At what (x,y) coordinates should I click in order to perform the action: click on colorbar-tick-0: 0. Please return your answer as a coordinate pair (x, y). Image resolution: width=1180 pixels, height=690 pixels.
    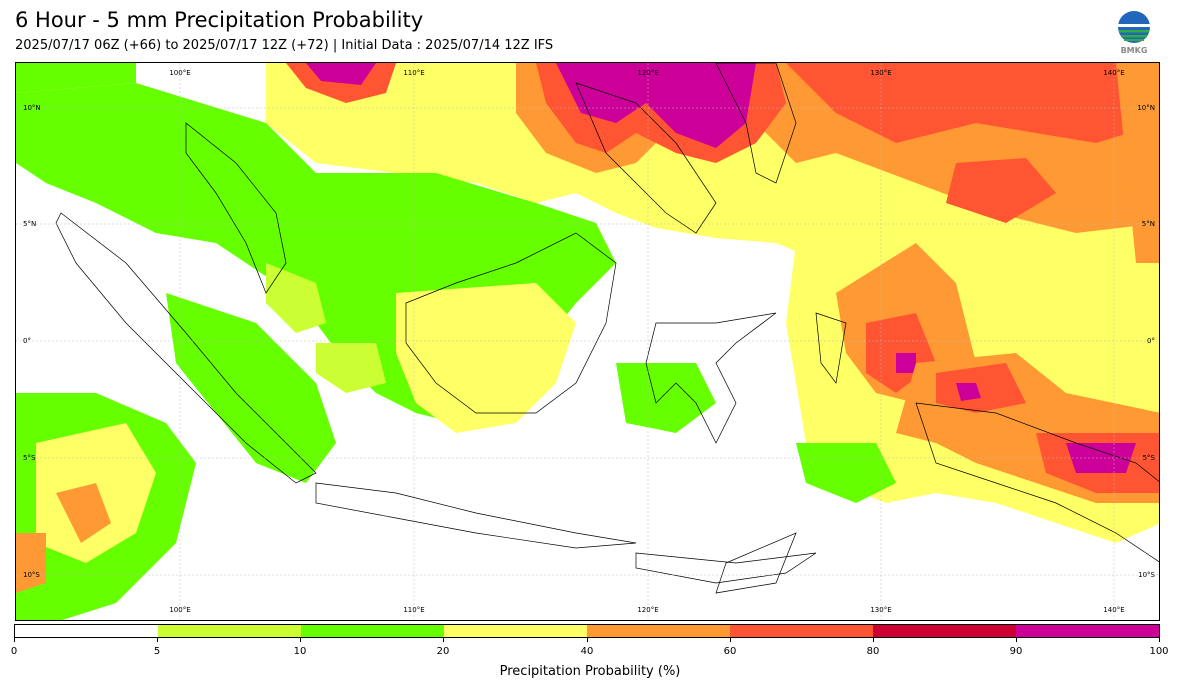
    Looking at the image, I should click on (14, 651).